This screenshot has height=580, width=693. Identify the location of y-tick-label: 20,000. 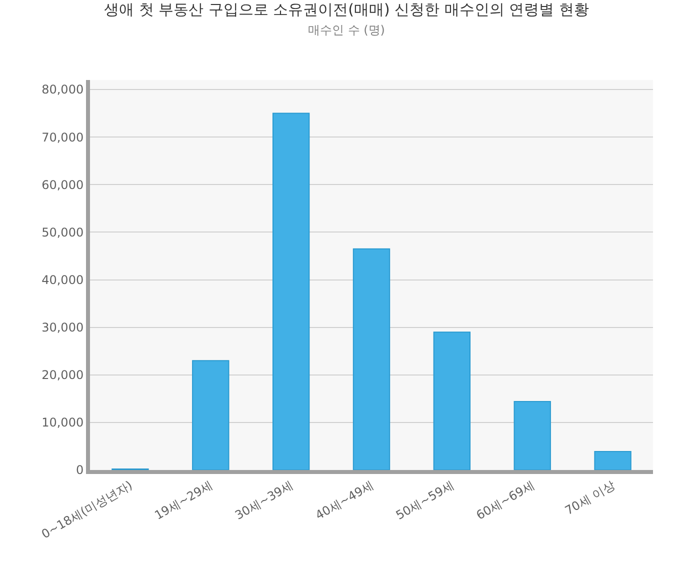
(63, 375).